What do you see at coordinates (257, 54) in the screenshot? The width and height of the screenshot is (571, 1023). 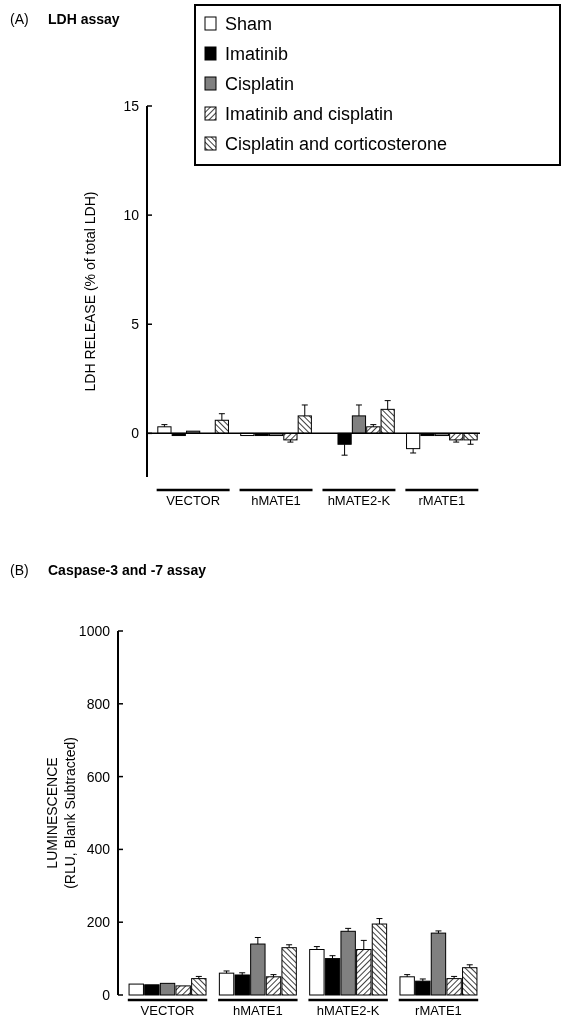 I see `legend-label: Imatinib` at bounding box center [257, 54].